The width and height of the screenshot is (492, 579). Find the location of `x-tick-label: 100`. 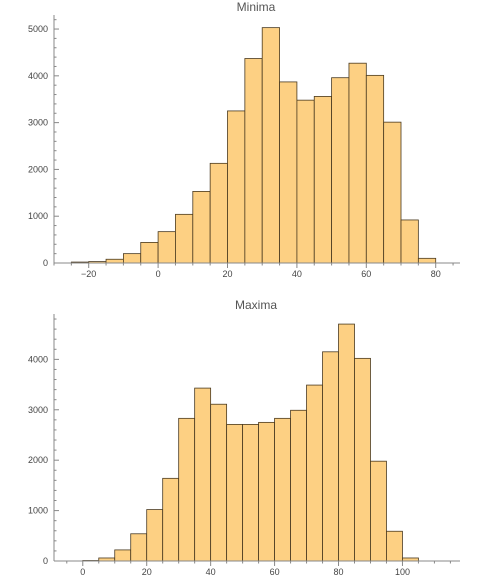

x-tick-label: 100 is located at coordinates (402, 572).